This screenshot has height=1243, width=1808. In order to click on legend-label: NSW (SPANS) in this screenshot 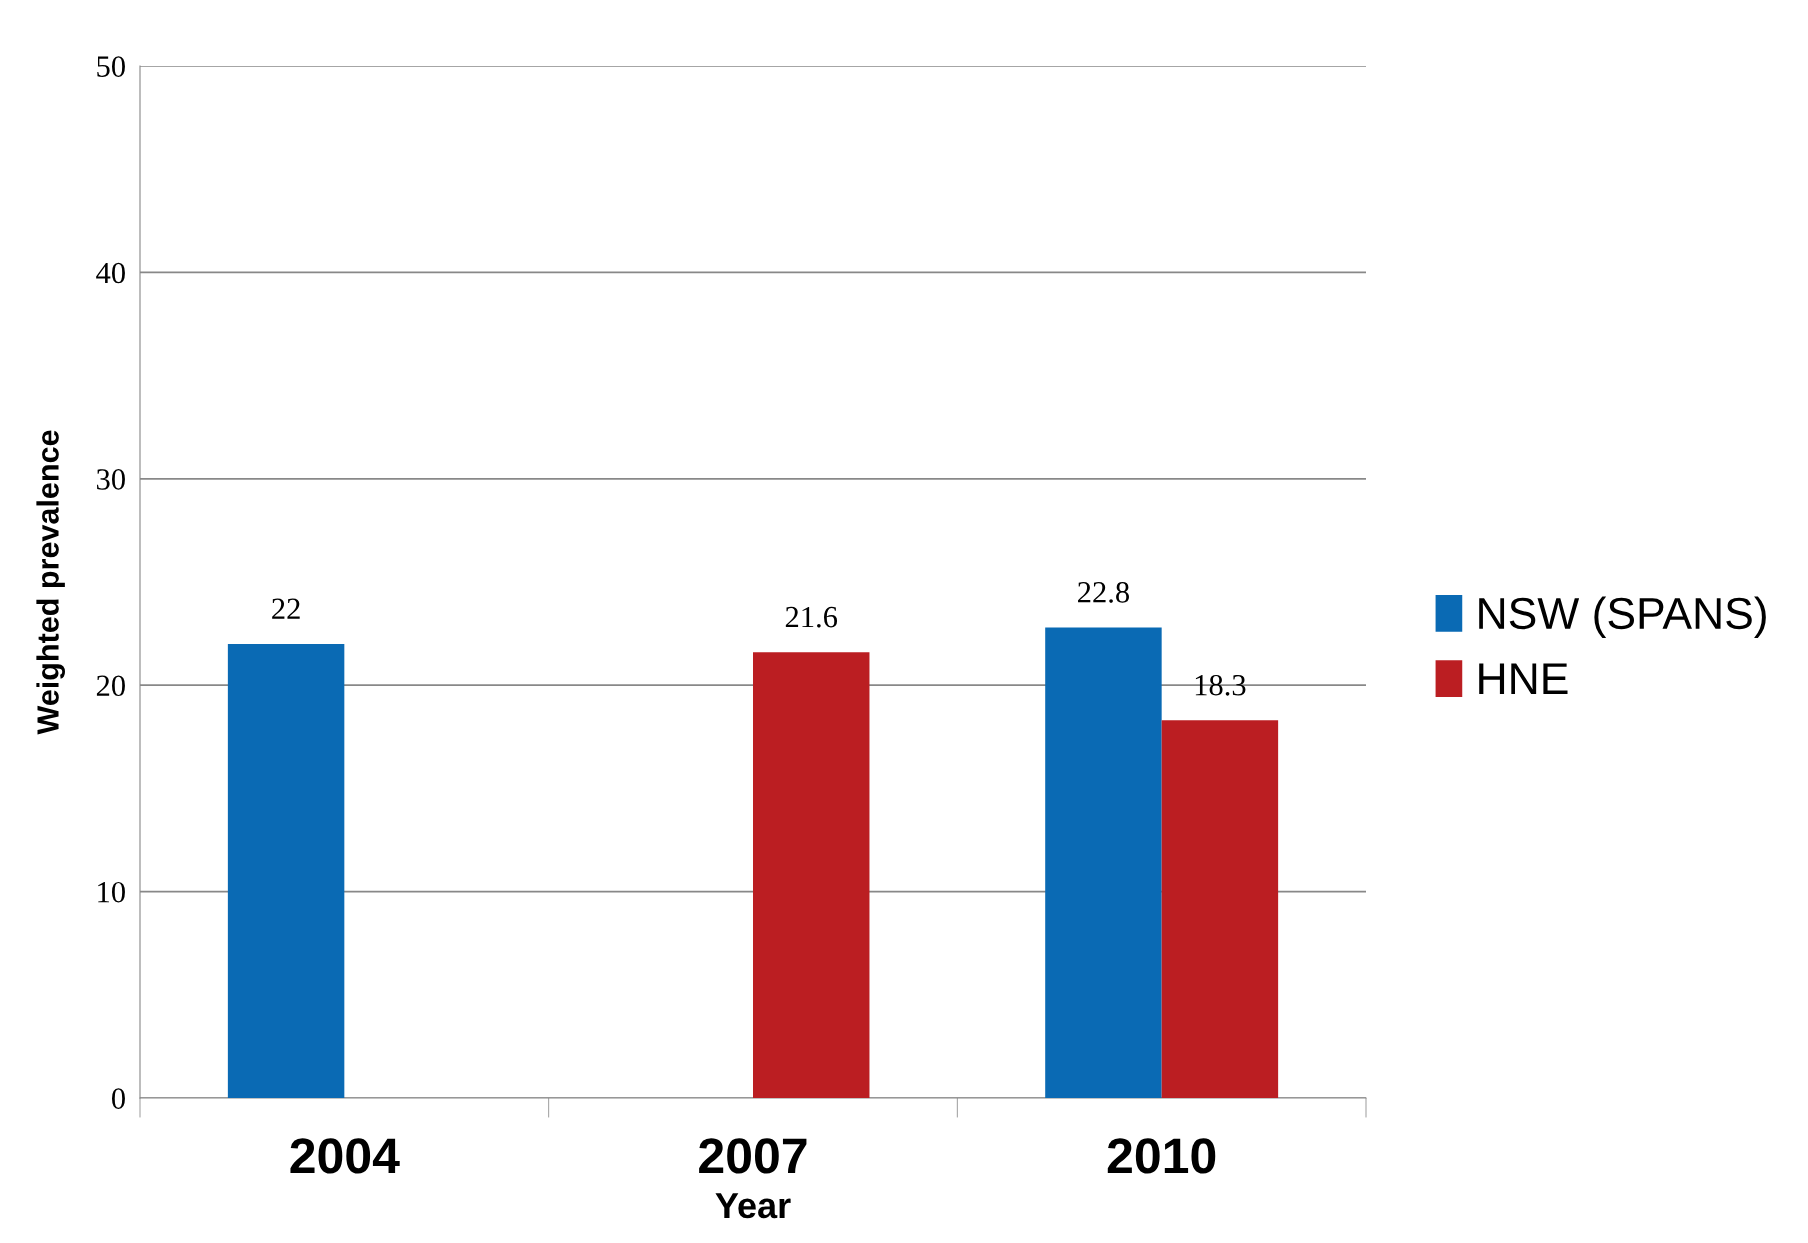, I will do `click(1622, 617)`.